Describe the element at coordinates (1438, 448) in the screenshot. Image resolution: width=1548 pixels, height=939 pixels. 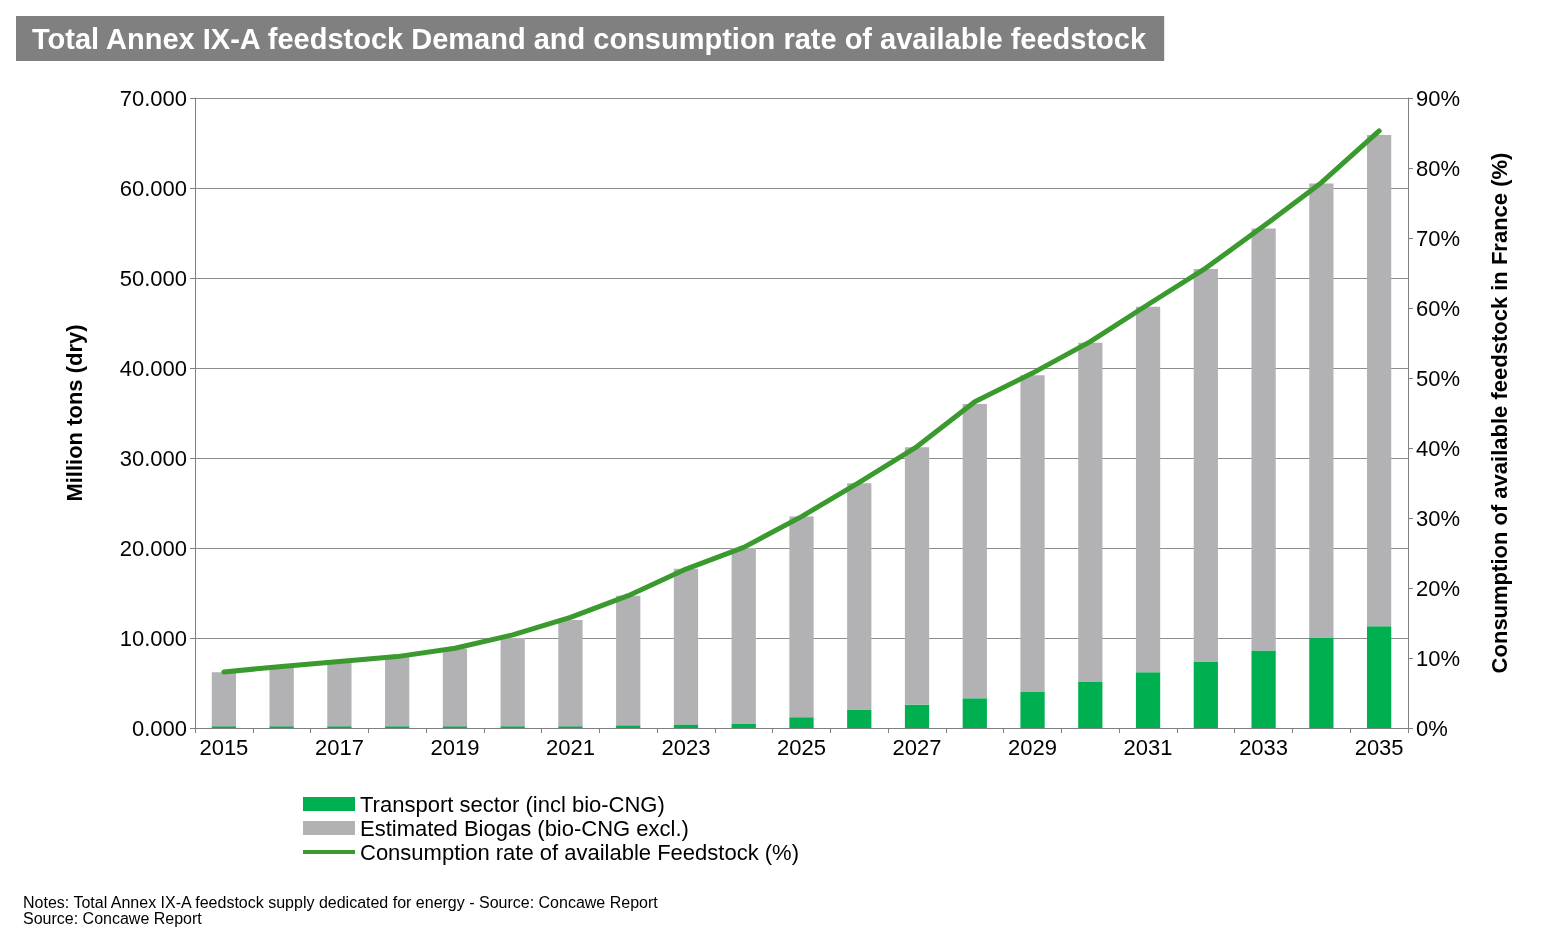
I see `y2-tick-label: 40%` at that location.